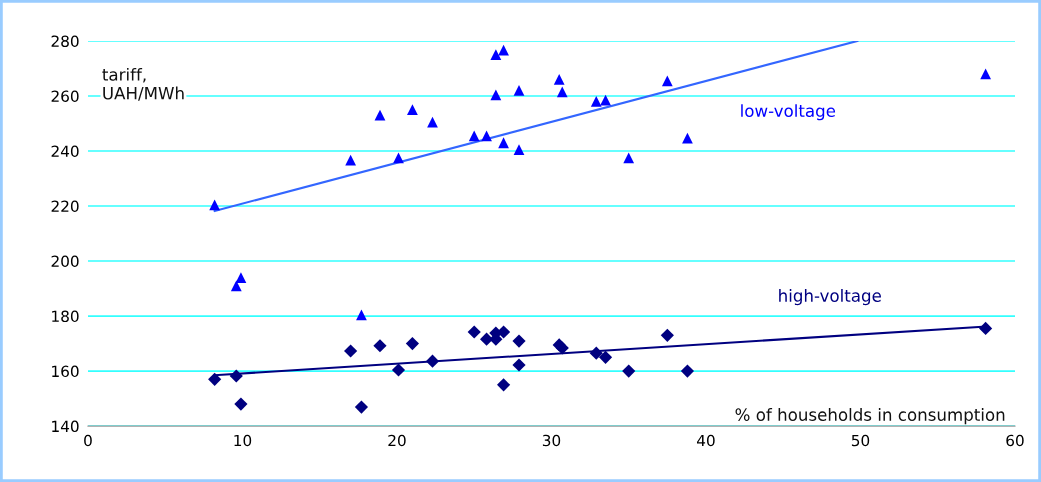 Image resolution: width=1041 pixels, height=482 pixels. Describe the element at coordinates (788, 112) in the screenshot. I see `text: low-voltage` at that location.